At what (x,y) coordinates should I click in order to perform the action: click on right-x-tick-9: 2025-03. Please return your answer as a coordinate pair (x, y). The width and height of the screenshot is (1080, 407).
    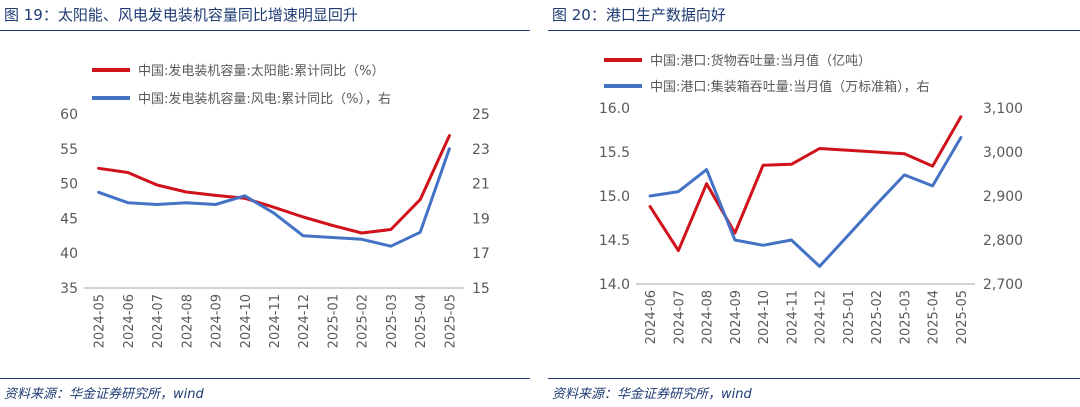
    Looking at the image, I should click on (905, 317).